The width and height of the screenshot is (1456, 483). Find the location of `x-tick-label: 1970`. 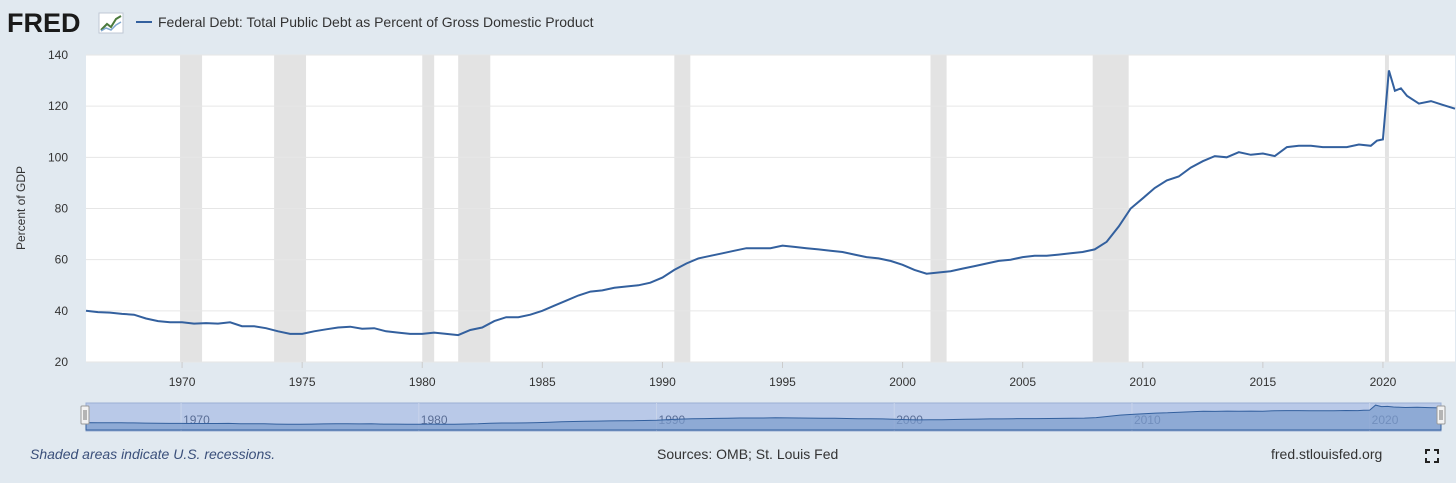

x-tick-label: 1970 is located at coordinates (182, 382).